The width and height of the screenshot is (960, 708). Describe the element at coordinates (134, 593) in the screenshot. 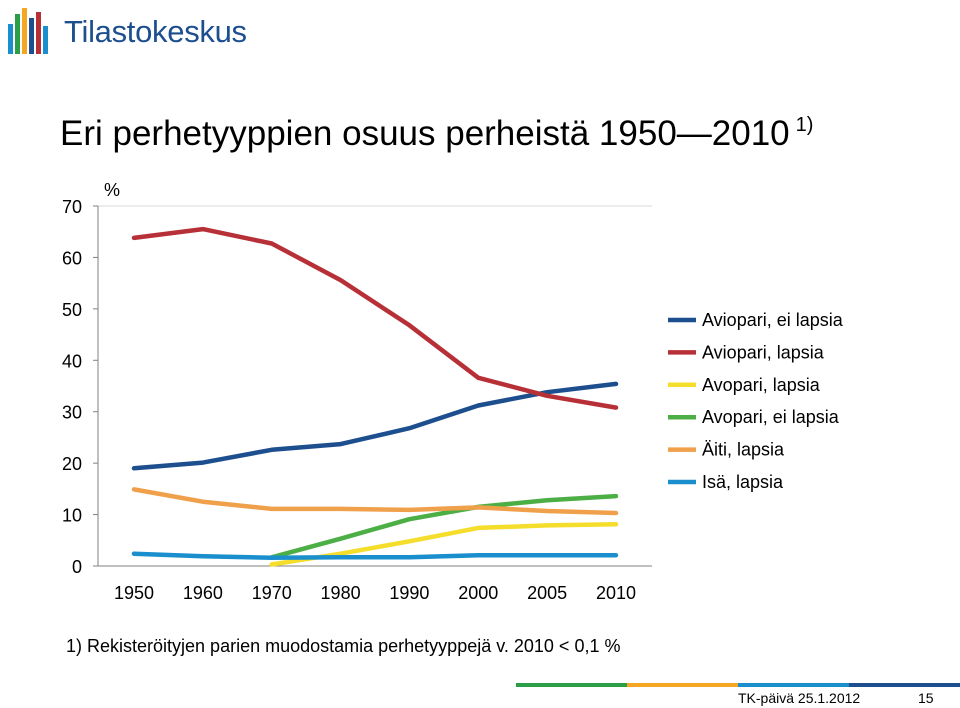

I see `x-tick-label: 1950` at that location.